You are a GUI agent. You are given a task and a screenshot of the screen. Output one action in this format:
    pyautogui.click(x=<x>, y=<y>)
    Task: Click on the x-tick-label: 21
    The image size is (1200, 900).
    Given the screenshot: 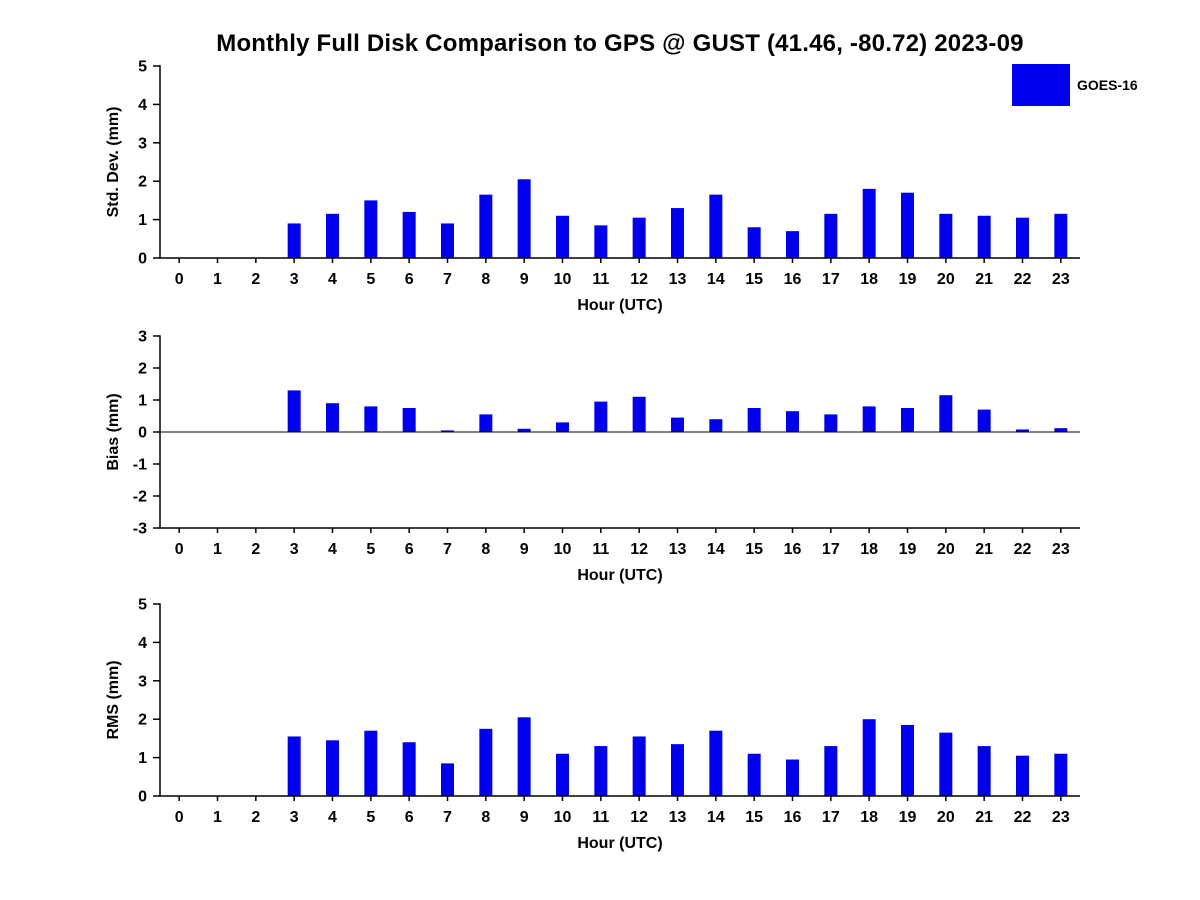 What is the action you would take?
    pyautogui.click(x=984, y=279)
    